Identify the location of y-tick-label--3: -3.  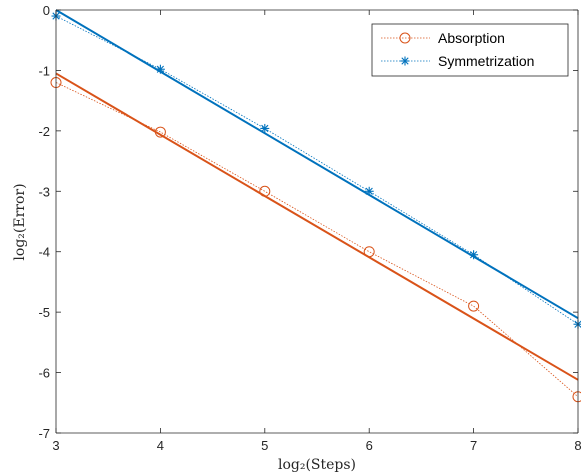
(44, 191).